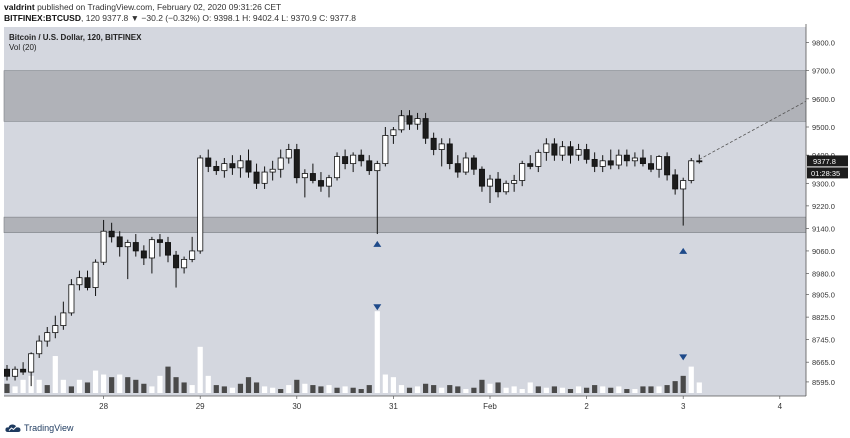 The width and height of the screenshot is (850, 438). What do you see at coordinates (75, 37) in the screenshot?
I see `series-title: Bitcoin / U.S. Dollar, 120, BITFINEX` at bounding box center [75, 37].